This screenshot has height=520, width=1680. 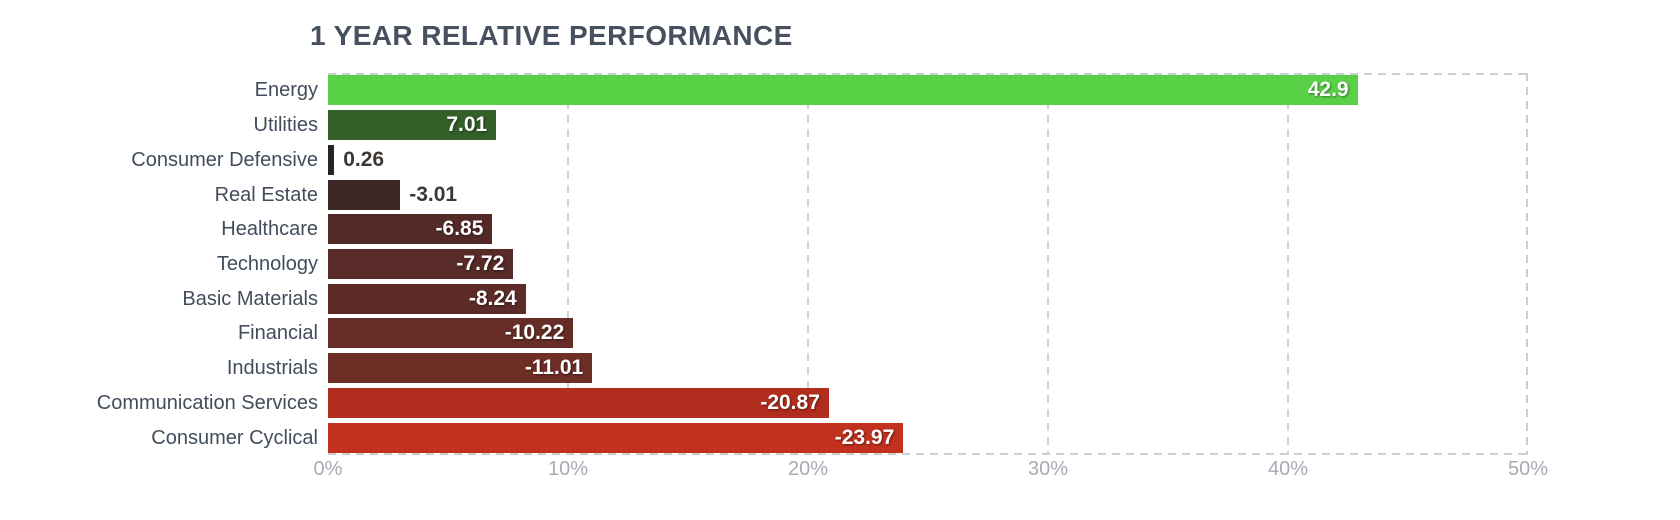 What do you see at coordinates (331, 159) in the screenshot?
I see `bar-consumer-defensive` at bounding box center [331, 159].